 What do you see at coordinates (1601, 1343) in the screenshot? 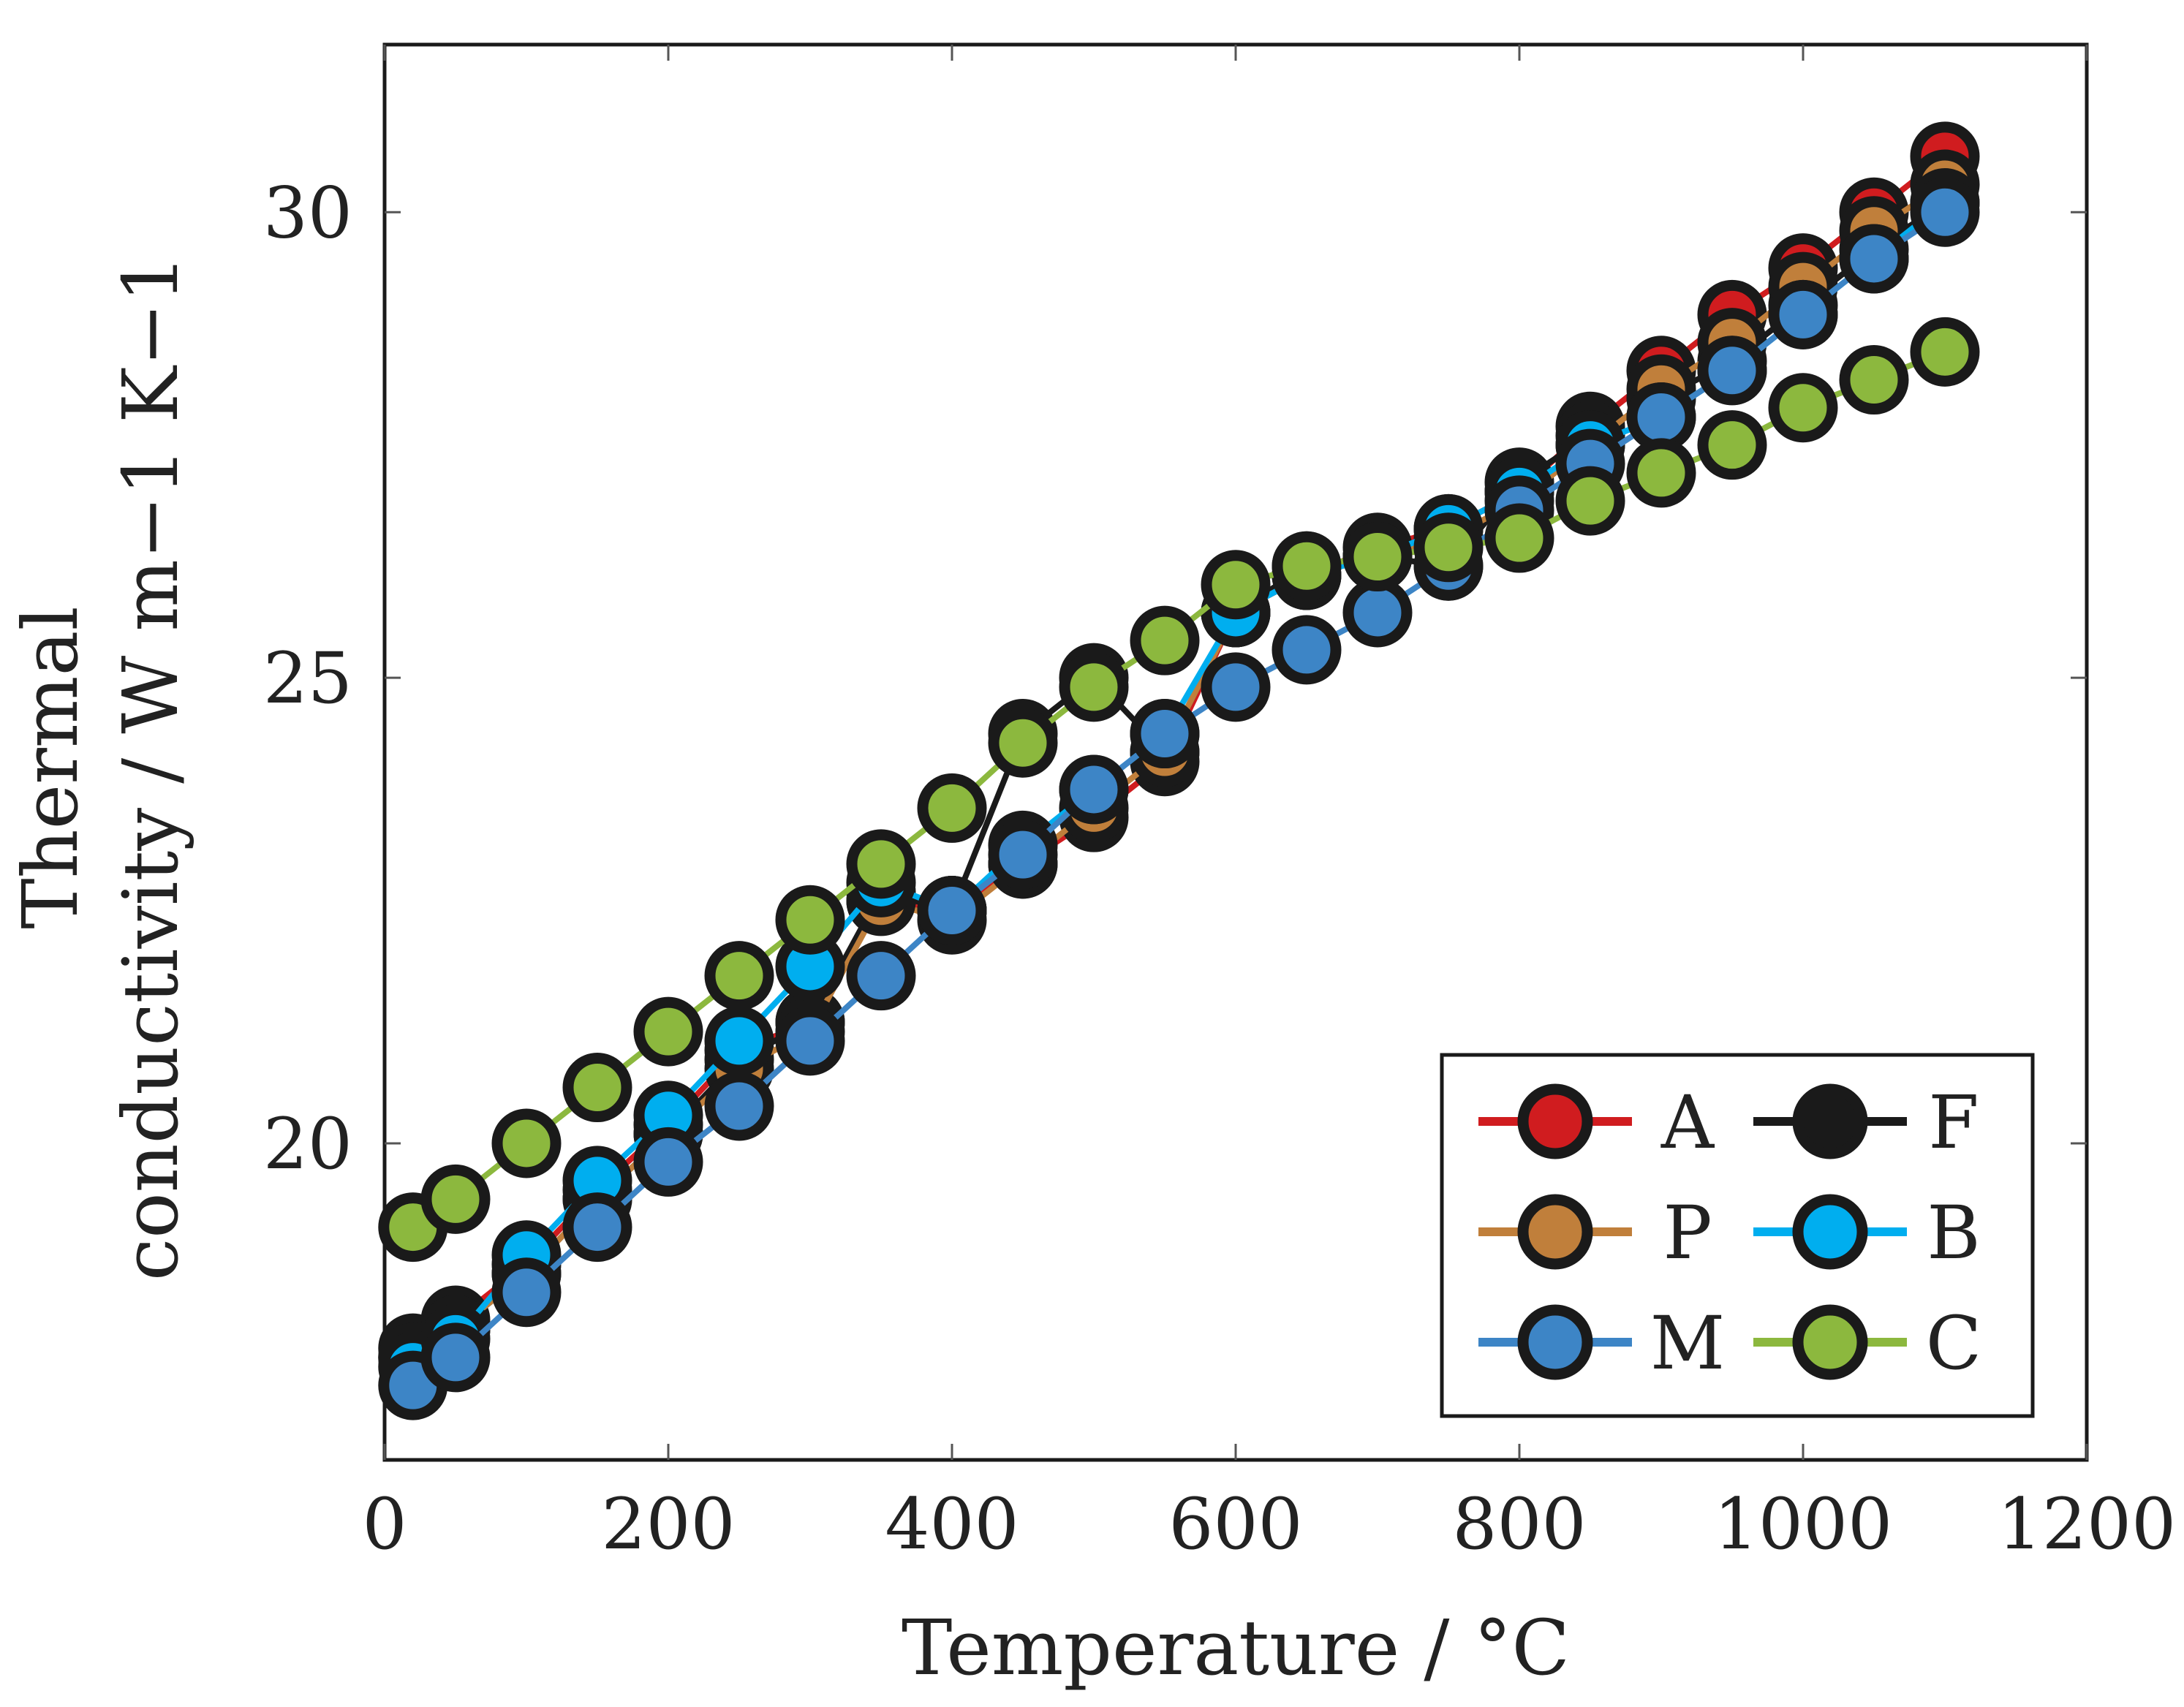
I see `legend-entry-M: M` at bounding box center [1601, 1343].